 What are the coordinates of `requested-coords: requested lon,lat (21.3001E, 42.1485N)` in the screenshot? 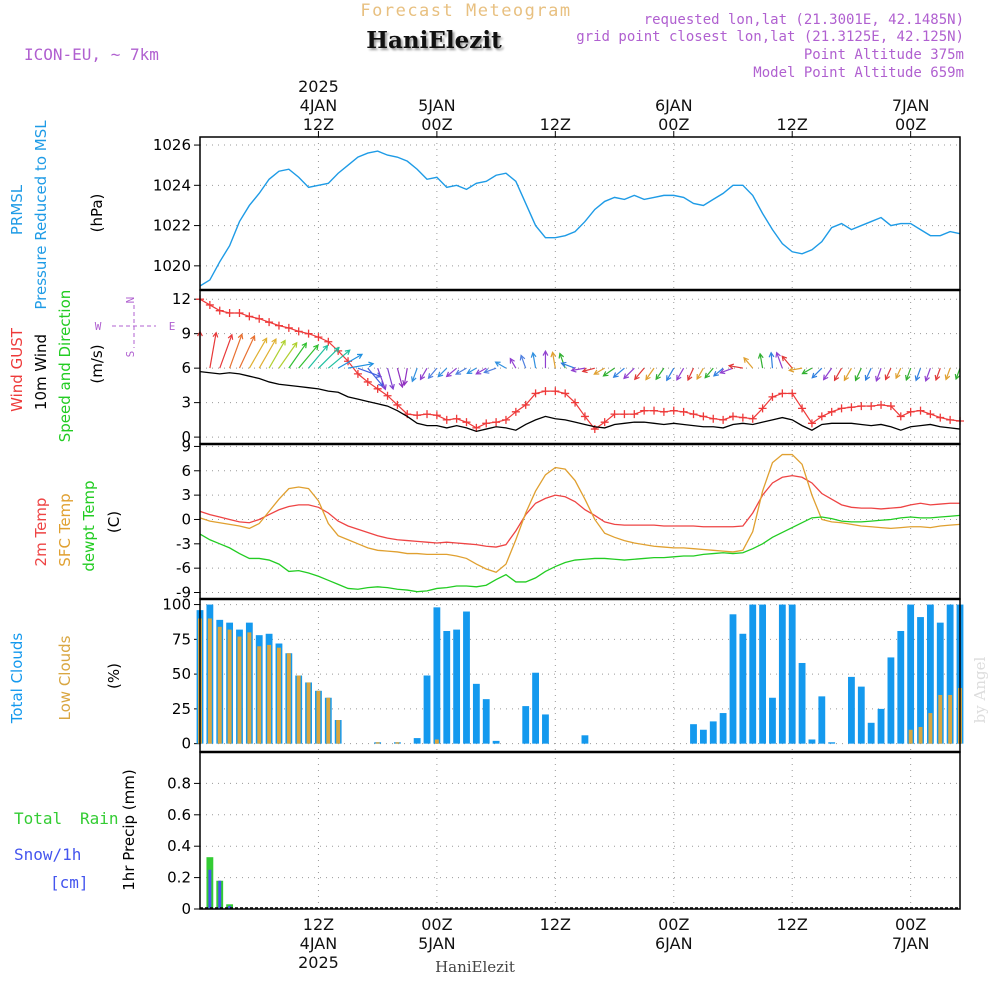 It's located at (804, 20).